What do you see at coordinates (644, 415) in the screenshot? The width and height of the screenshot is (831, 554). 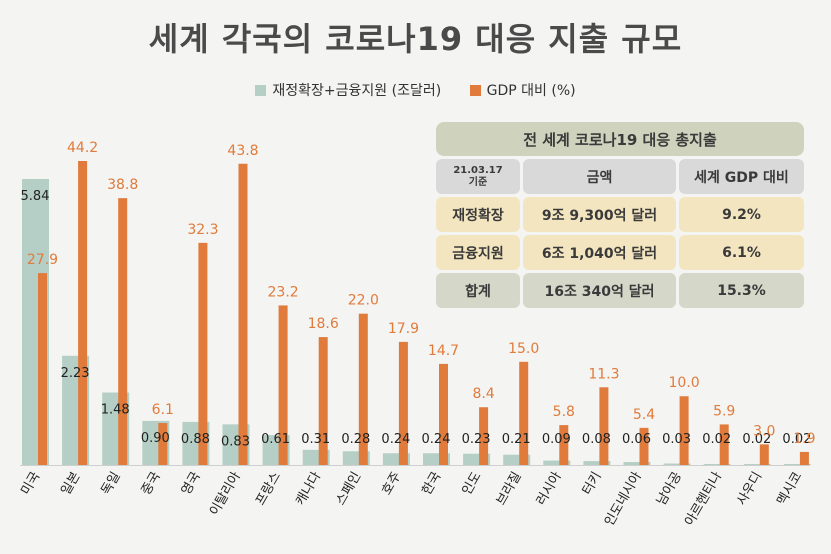 I see `gdp-value-label: 5.4` at bounding box center [644, 415].